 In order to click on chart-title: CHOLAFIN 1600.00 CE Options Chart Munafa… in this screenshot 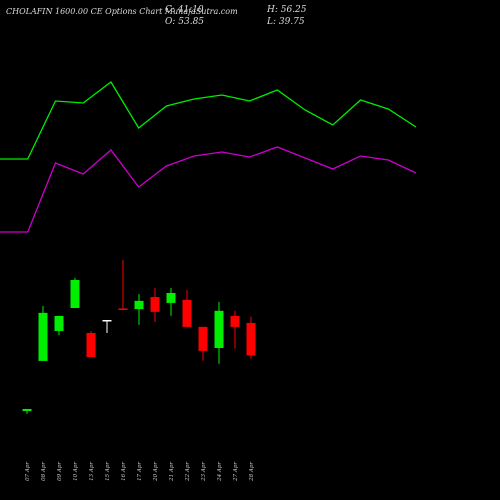, I will do `click(122, 11)`.